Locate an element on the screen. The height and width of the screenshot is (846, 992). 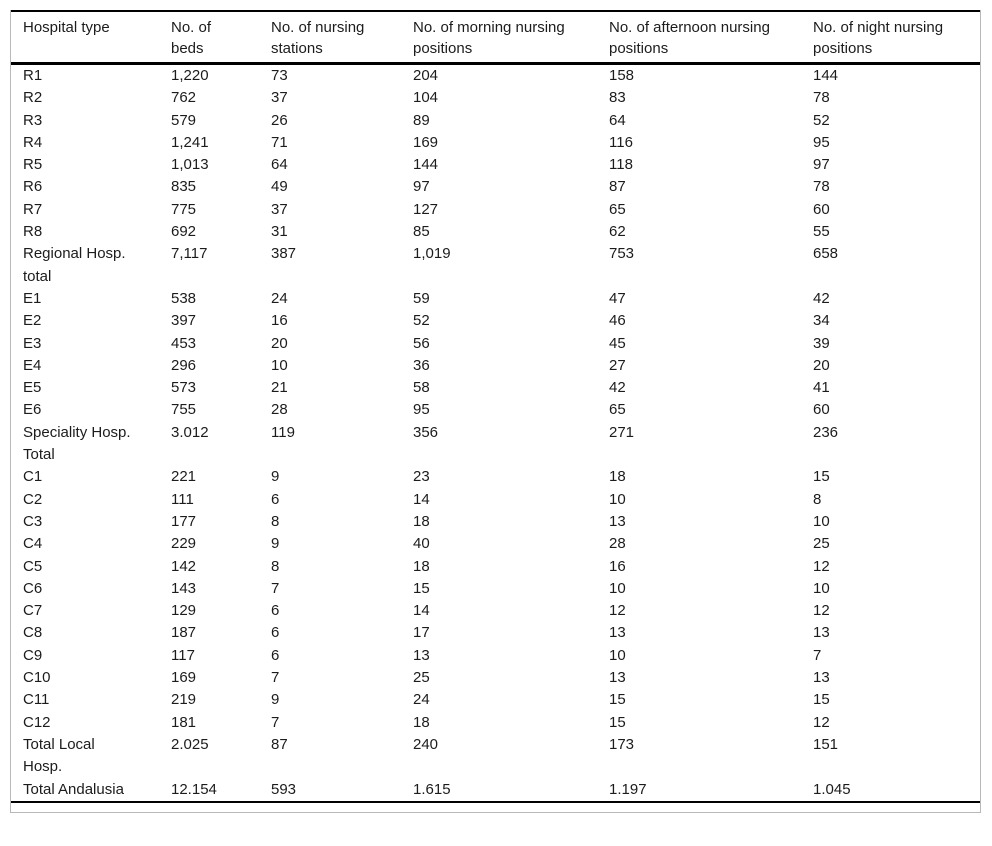
cell-night-positions: 658 is located at coordinates (826, 254).